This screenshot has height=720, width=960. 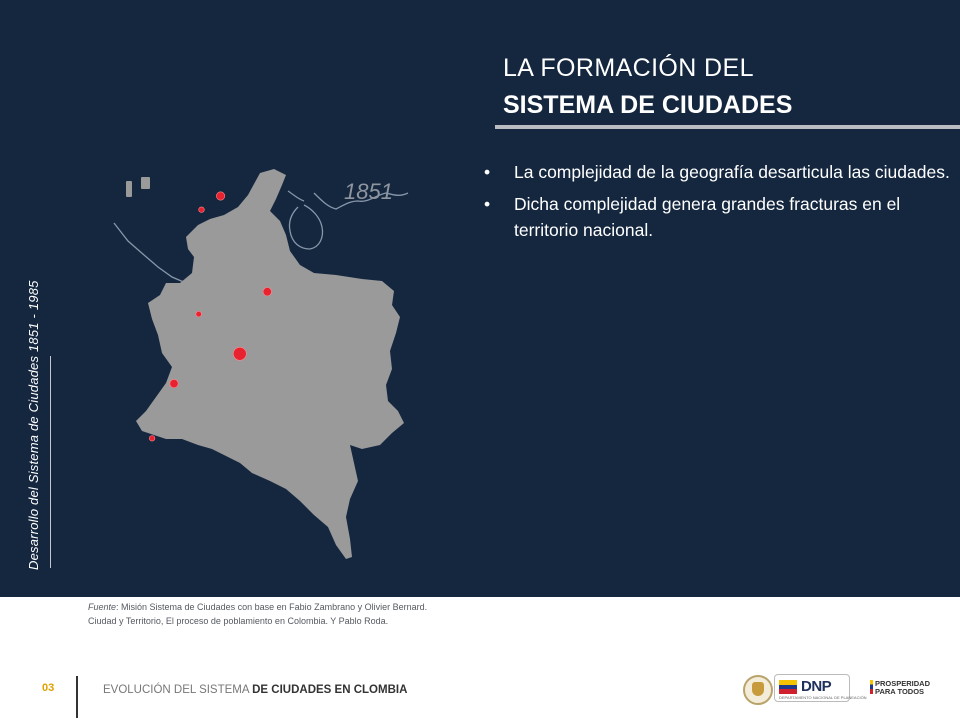 I want to click on dnp-logo: DNP DEPARTAMENTO NACIONAL DE PLANEACIÓN, so click(x=820, y=688).